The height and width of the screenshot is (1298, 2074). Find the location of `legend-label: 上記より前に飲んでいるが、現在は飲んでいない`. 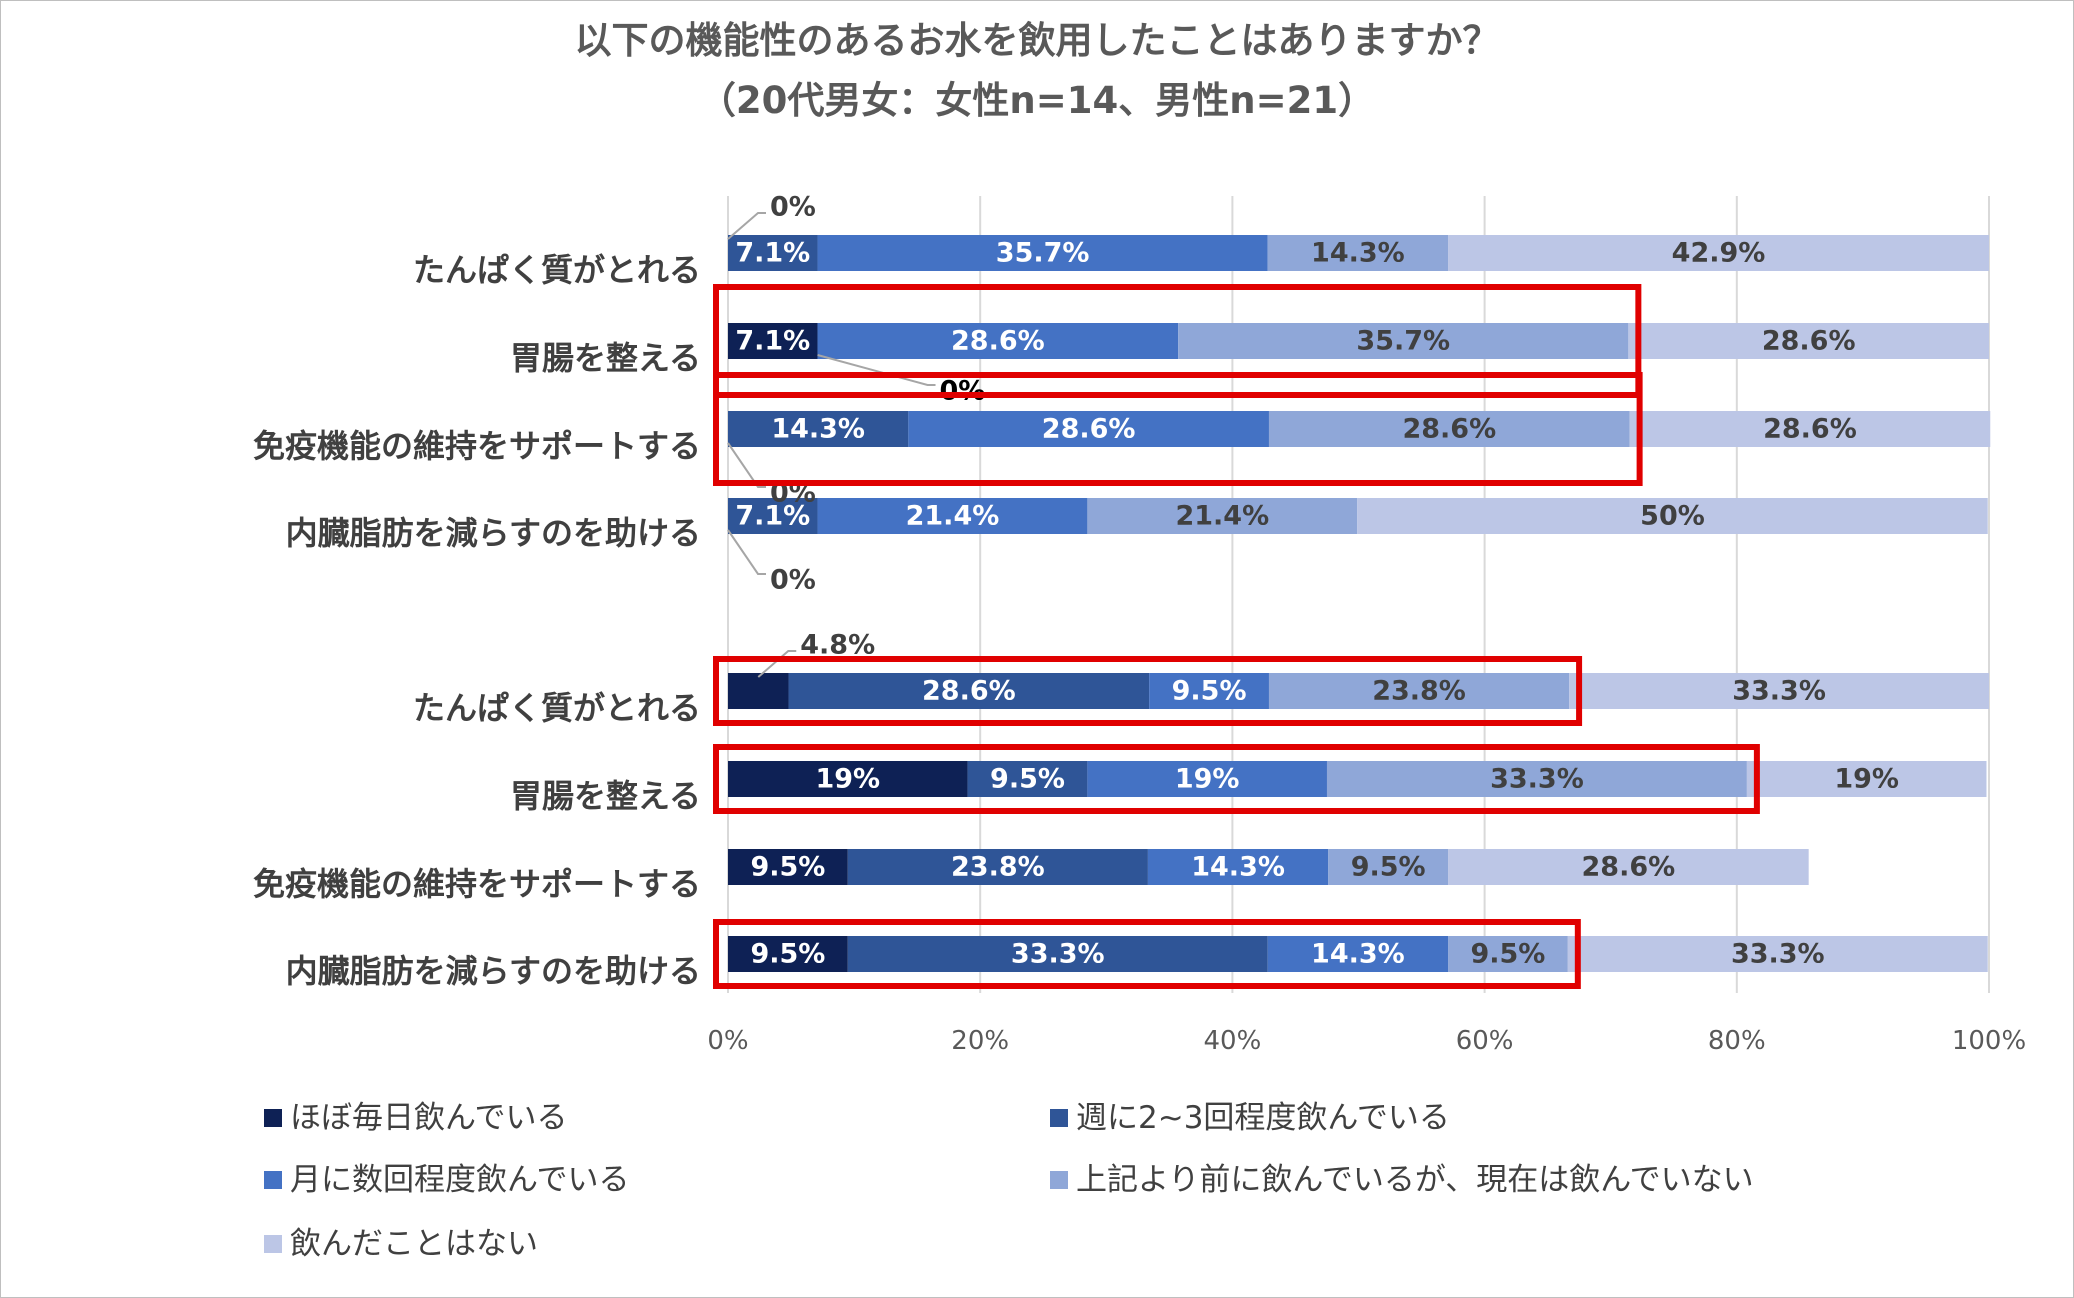

legend-label: 上記より前に飲んでいるが、現在は飲んでいない is located at coordinates (1415, 1180).